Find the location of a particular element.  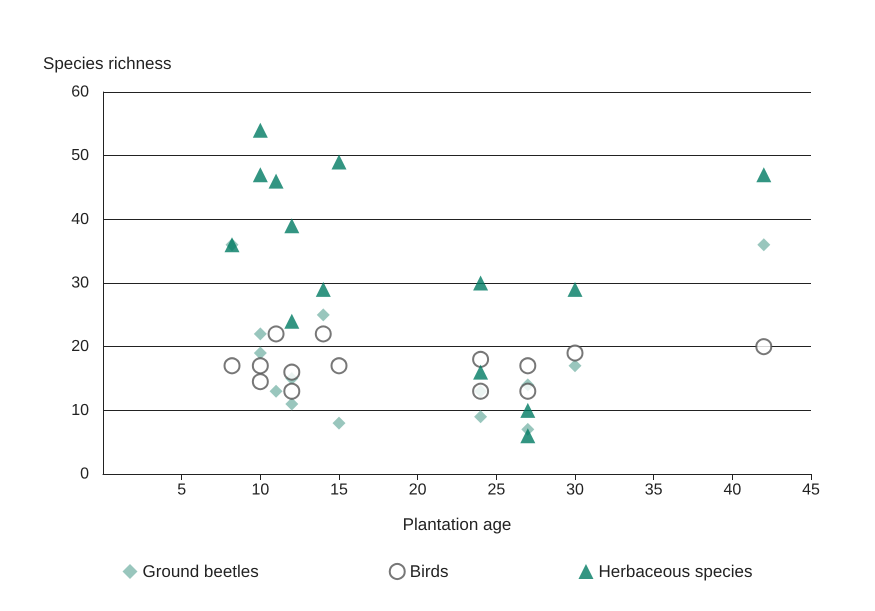

x-tick-label: 10 is located at coordinates (260, 490).